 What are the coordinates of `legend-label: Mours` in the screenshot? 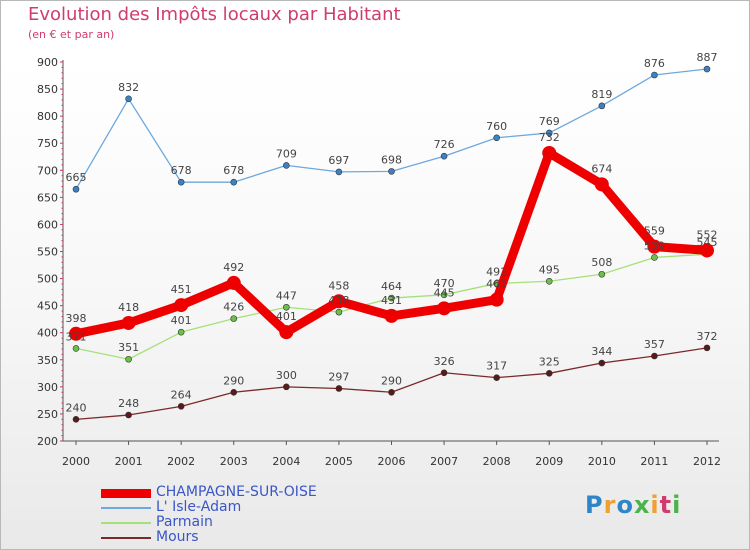 It's located at (177, 537).